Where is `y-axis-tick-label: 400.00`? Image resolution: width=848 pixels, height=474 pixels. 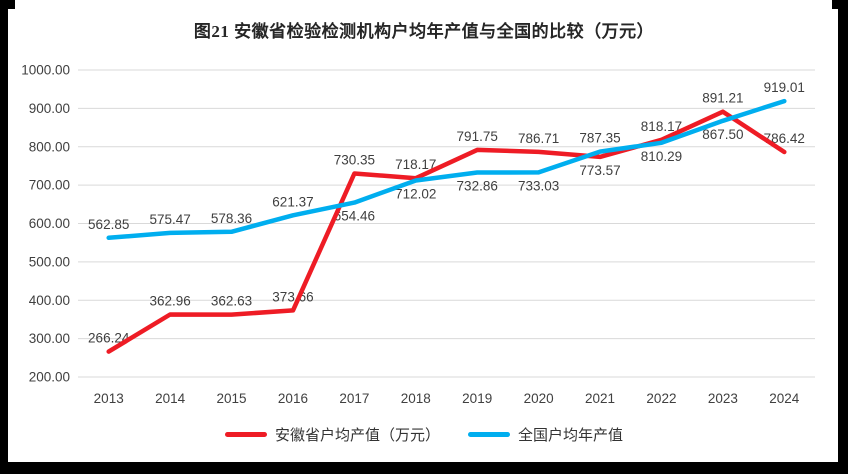
y-axis-tick-label: 400.00 is located at coordinates (49, 300).